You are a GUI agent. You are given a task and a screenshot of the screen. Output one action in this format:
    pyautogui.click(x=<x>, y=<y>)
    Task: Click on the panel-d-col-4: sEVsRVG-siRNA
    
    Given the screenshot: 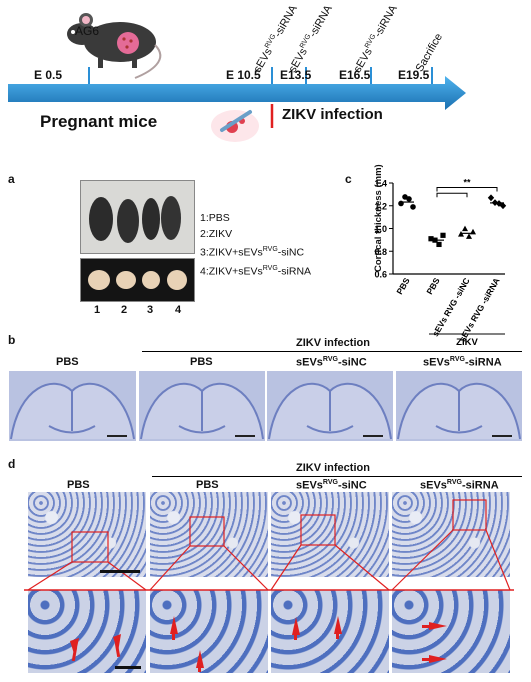 What is the action you would take?
    pyautogui.click(x=459, y=485)
    